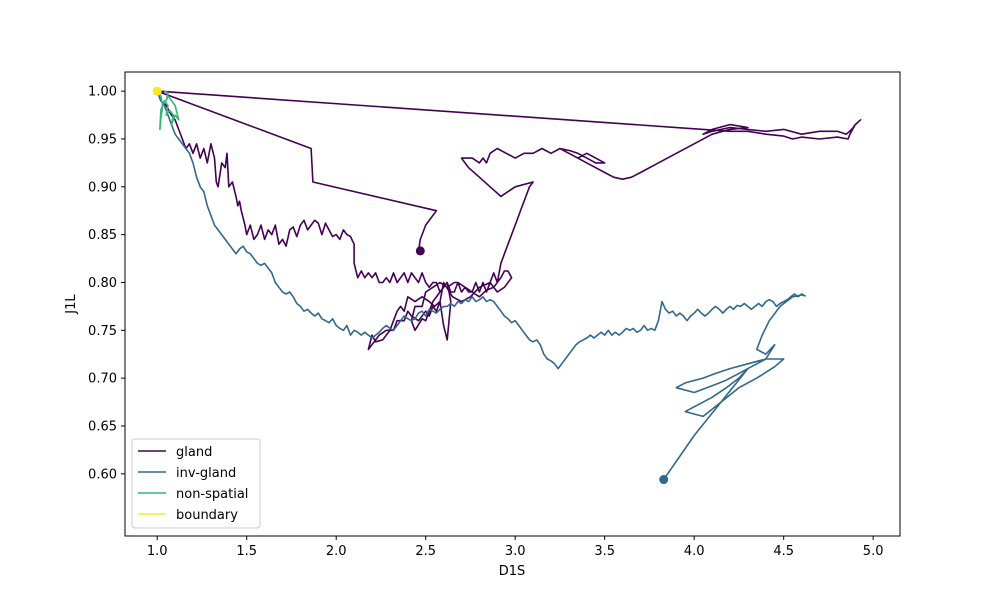  I want to click on x-tick-label: 3.0, so click(515, 551).